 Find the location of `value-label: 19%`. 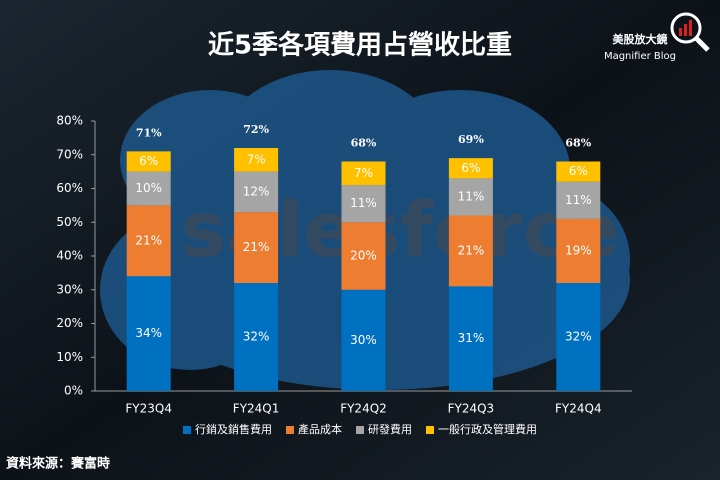

value-label: 19% is located at coordinates (578, 250).